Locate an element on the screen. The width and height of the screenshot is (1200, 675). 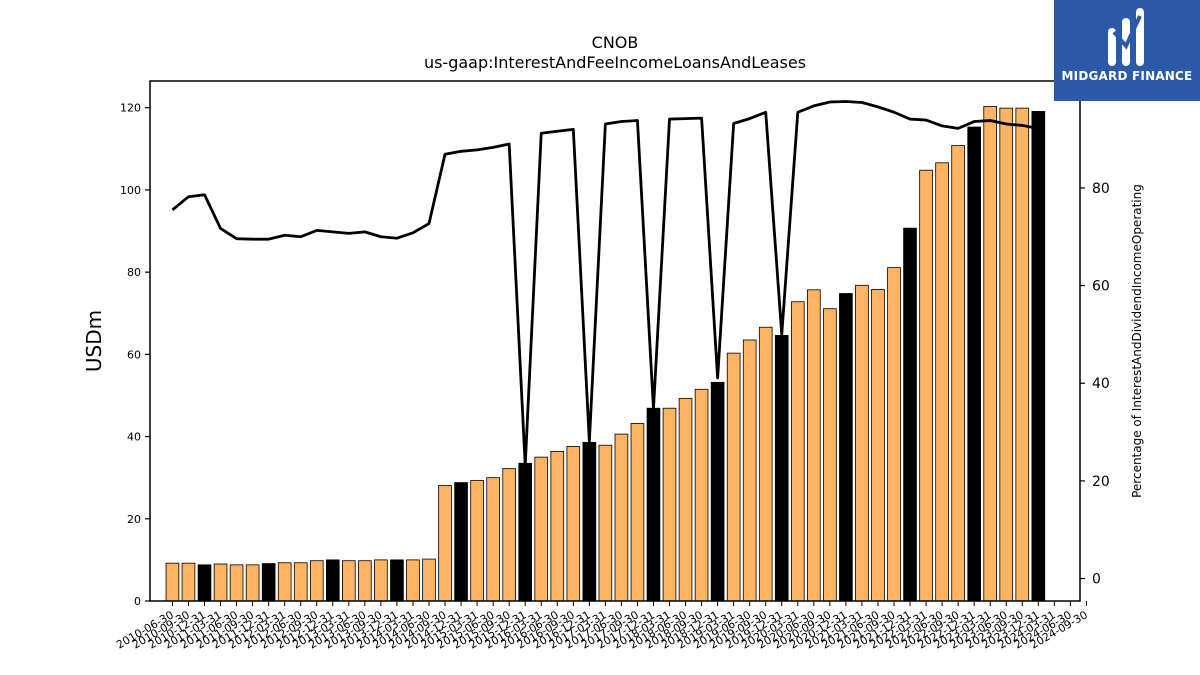
midgard-logo-icon is located at coordinates (1126, 37).